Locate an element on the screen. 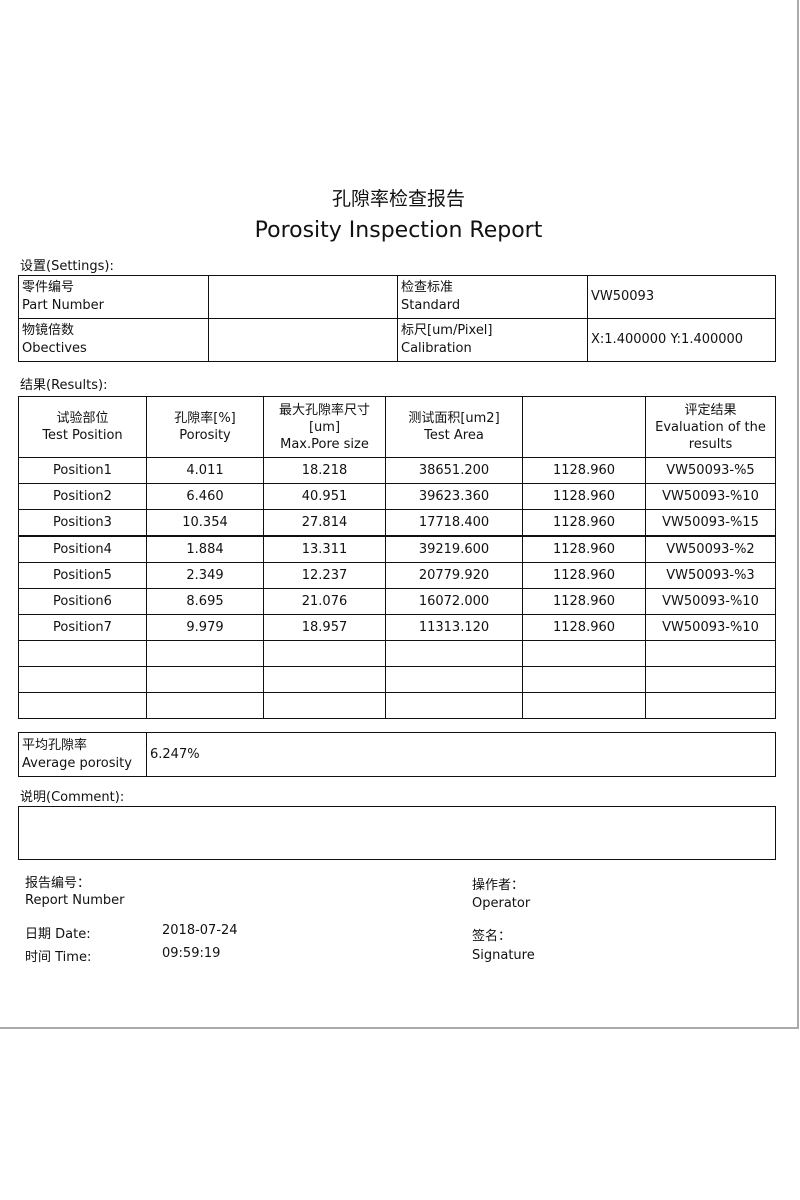  cell-max-pore-size: 40.951 is located at coordinates (324, 496).